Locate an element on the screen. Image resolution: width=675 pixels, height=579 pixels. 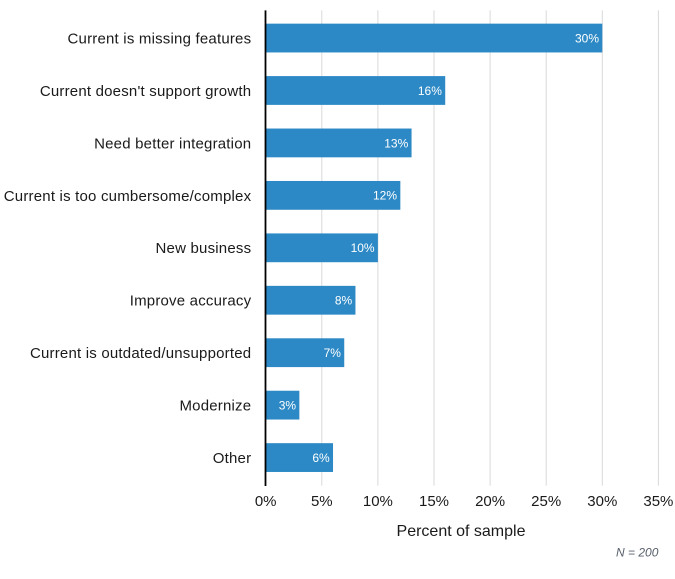
svg-text:Current is outdated/unsupporte: Current is outdated/unsupported is located at coordinates (140, 353).